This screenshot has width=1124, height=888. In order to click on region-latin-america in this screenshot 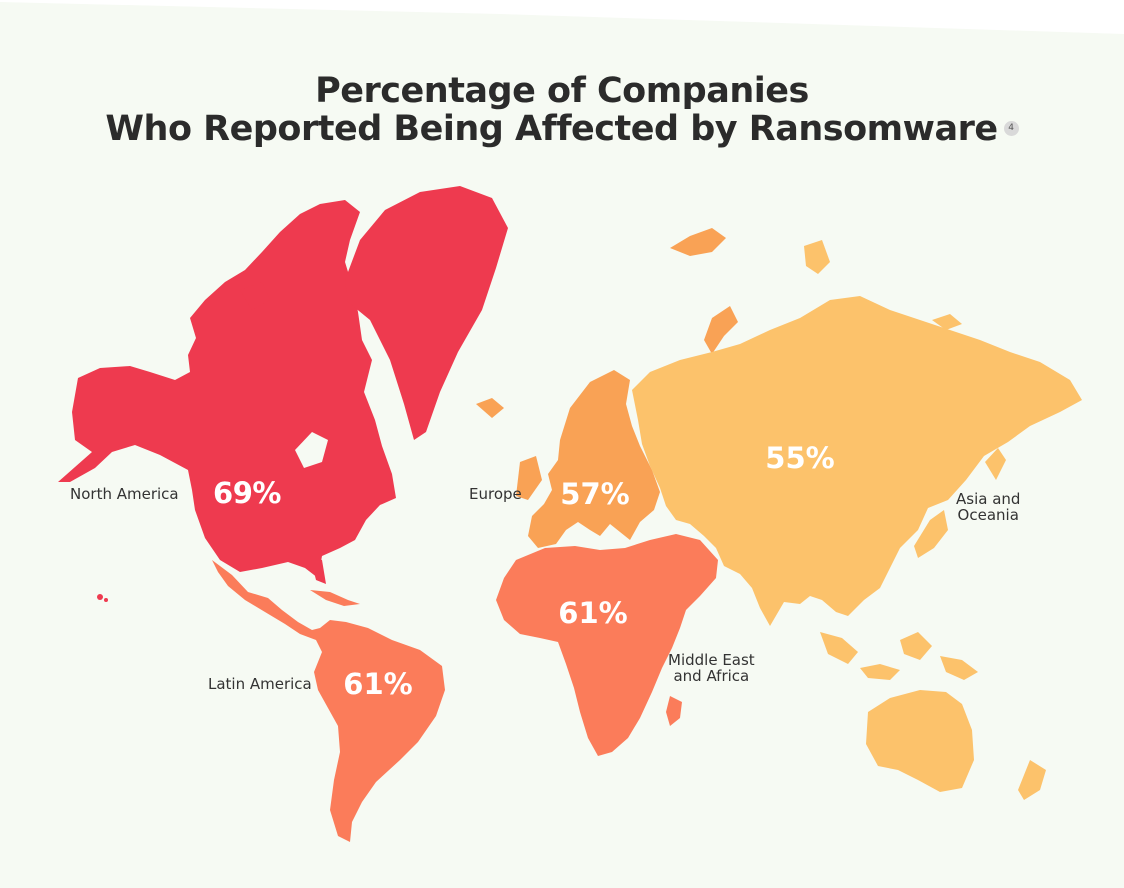, I will do `click(328, 701)`.